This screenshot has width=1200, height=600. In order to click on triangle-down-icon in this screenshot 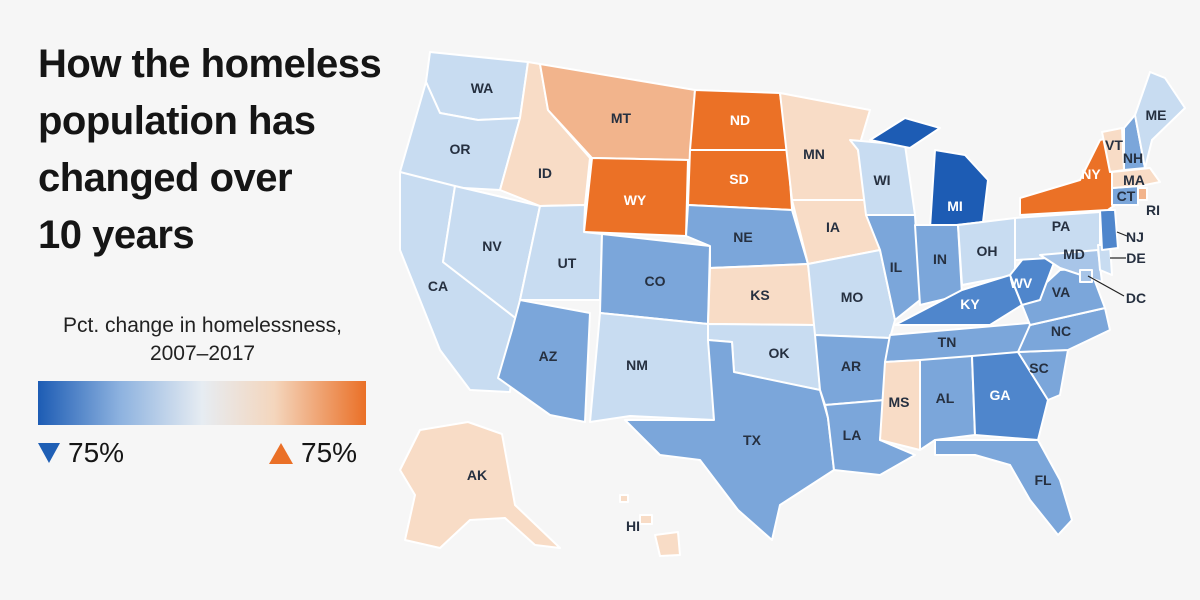, I will do `click(49, 453)`.